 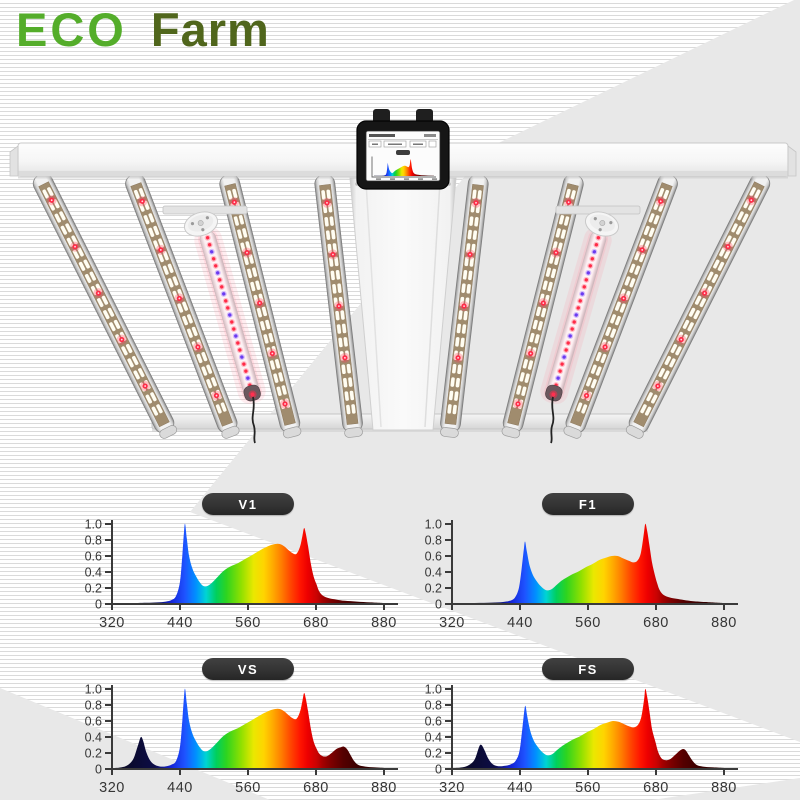 What do you see at coordinates (248, 669) in the screenshot?
I see `chart-label-pill-vs: VS` at bounding box center [248, 669].